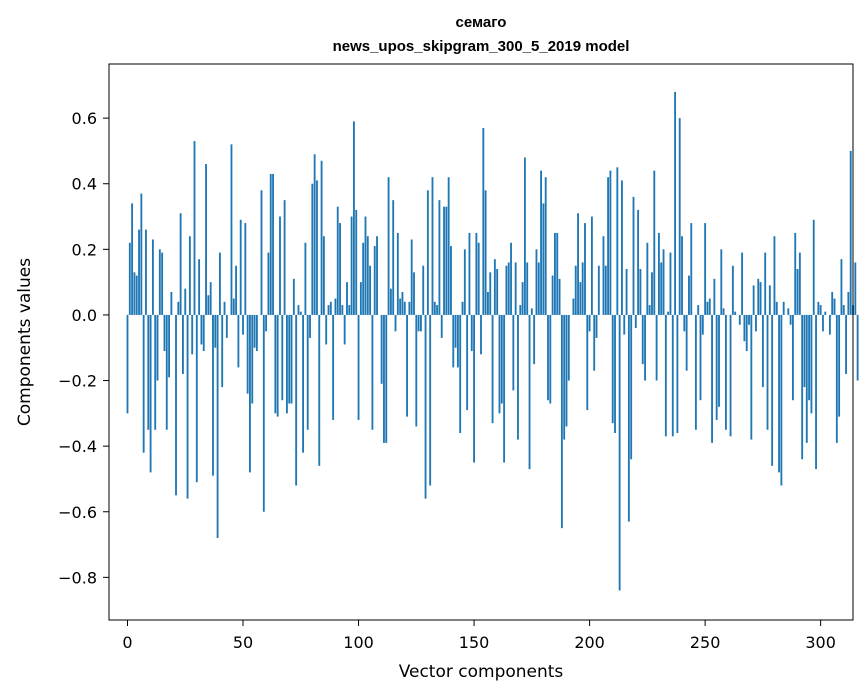 The image size is (867, 696). What do you see at coordinates (77, 446) in the screenshot?
I see `y-tick-label: −0.4` at bounding box center [77, 446].